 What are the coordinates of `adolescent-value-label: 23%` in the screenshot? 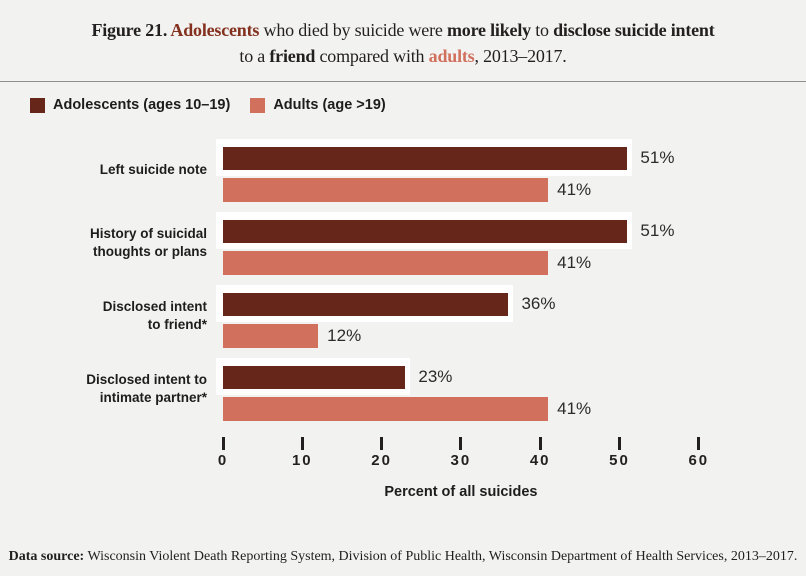 It's located at (435, 376).